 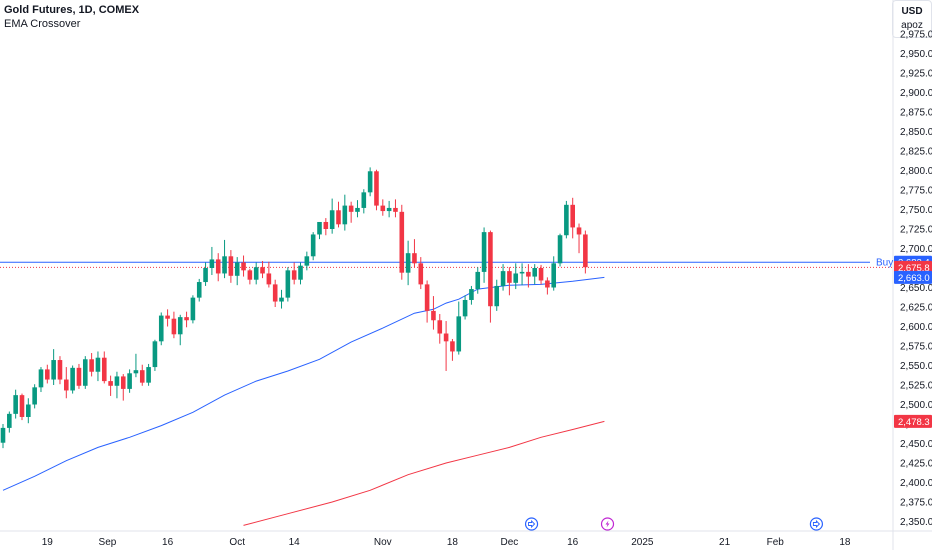 I want to click on y-tick-label: 2,875.0, so click(x=916, y=113).